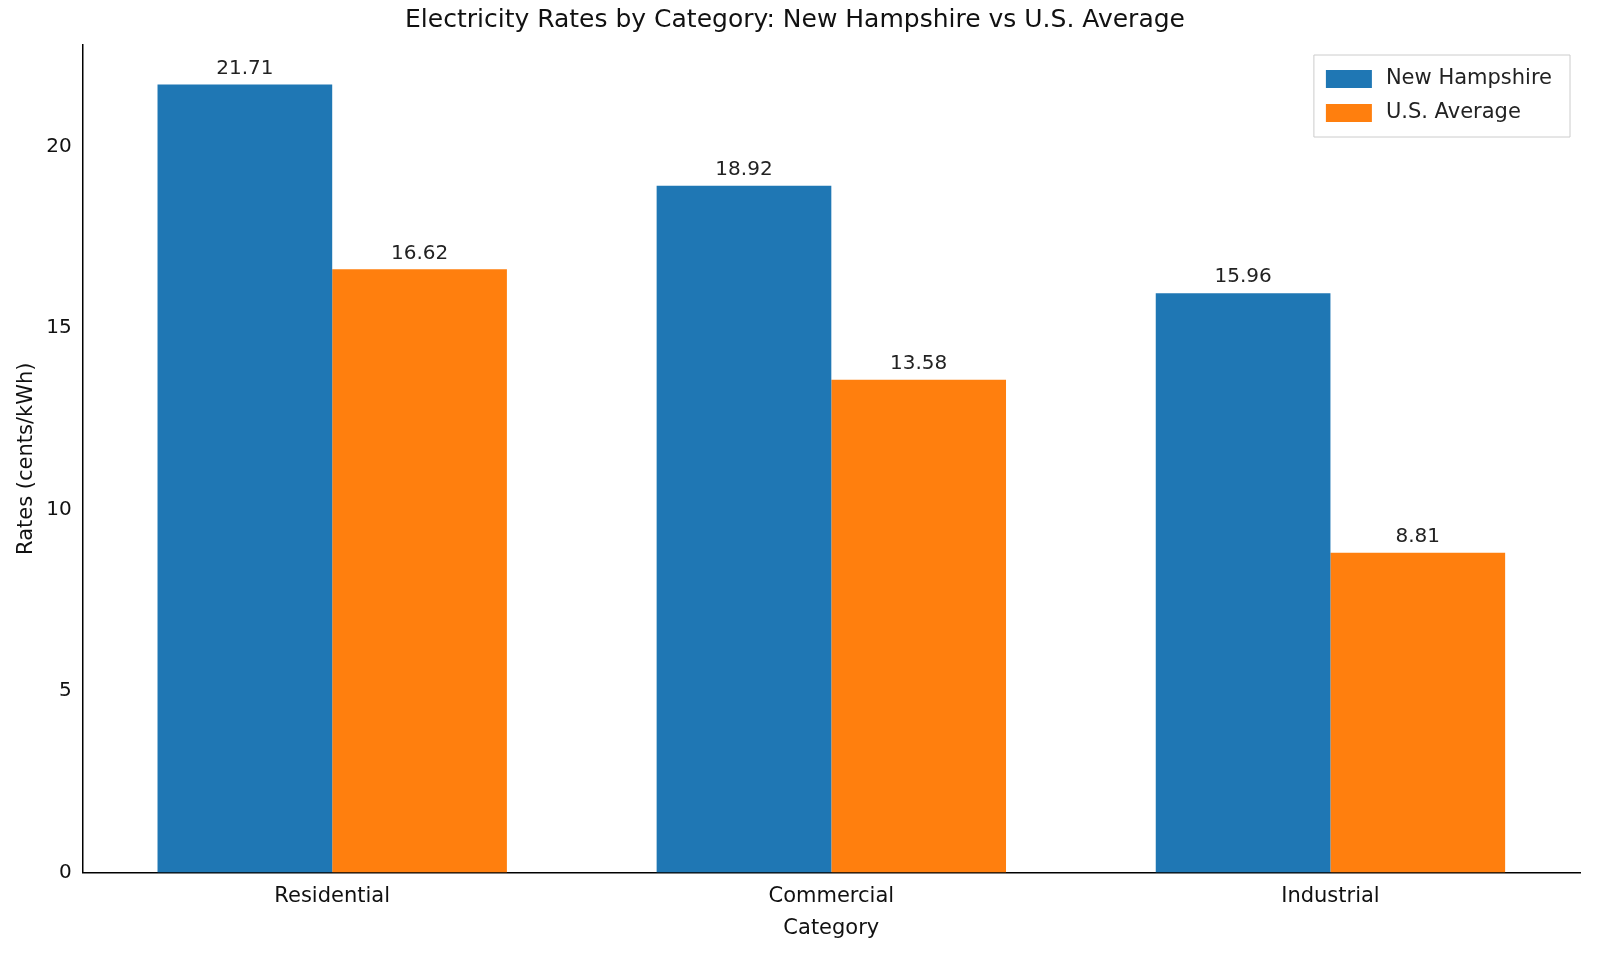 The image size is (1621, 964). Describe the element at coordinates (25, 459) in the screenshot. I see `y-axis-title: Rates (cents/kWh)` at that location.